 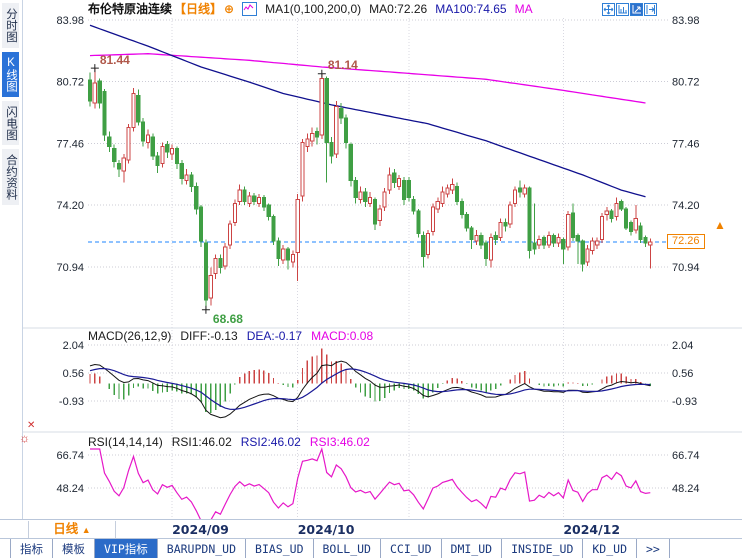 I want to click on chart-type-sidebar: 分时图 K线图闪电图合约资料, so click(x=11, y=259).